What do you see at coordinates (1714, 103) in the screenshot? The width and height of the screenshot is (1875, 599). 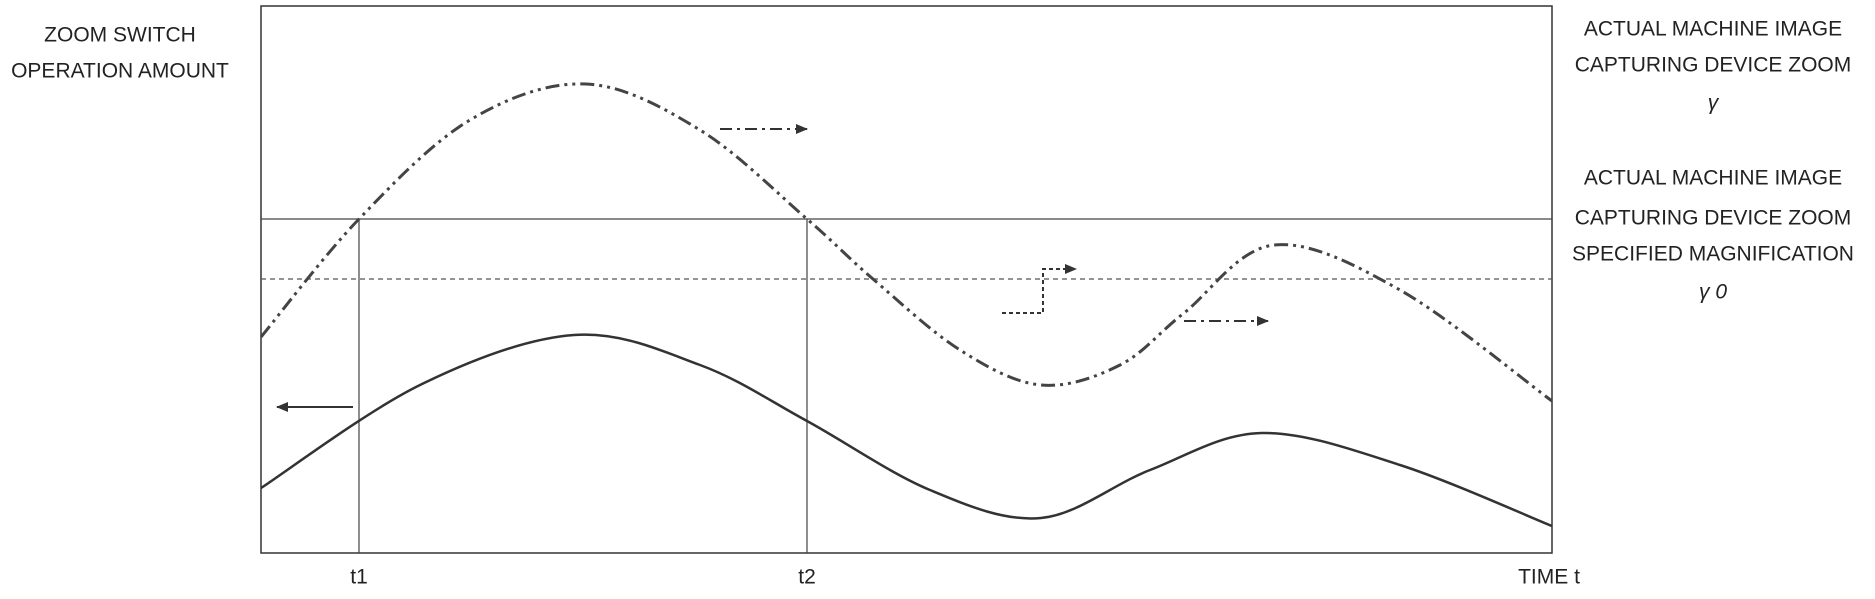 I see `right-label: γ` at bounding box center [1714, 103].